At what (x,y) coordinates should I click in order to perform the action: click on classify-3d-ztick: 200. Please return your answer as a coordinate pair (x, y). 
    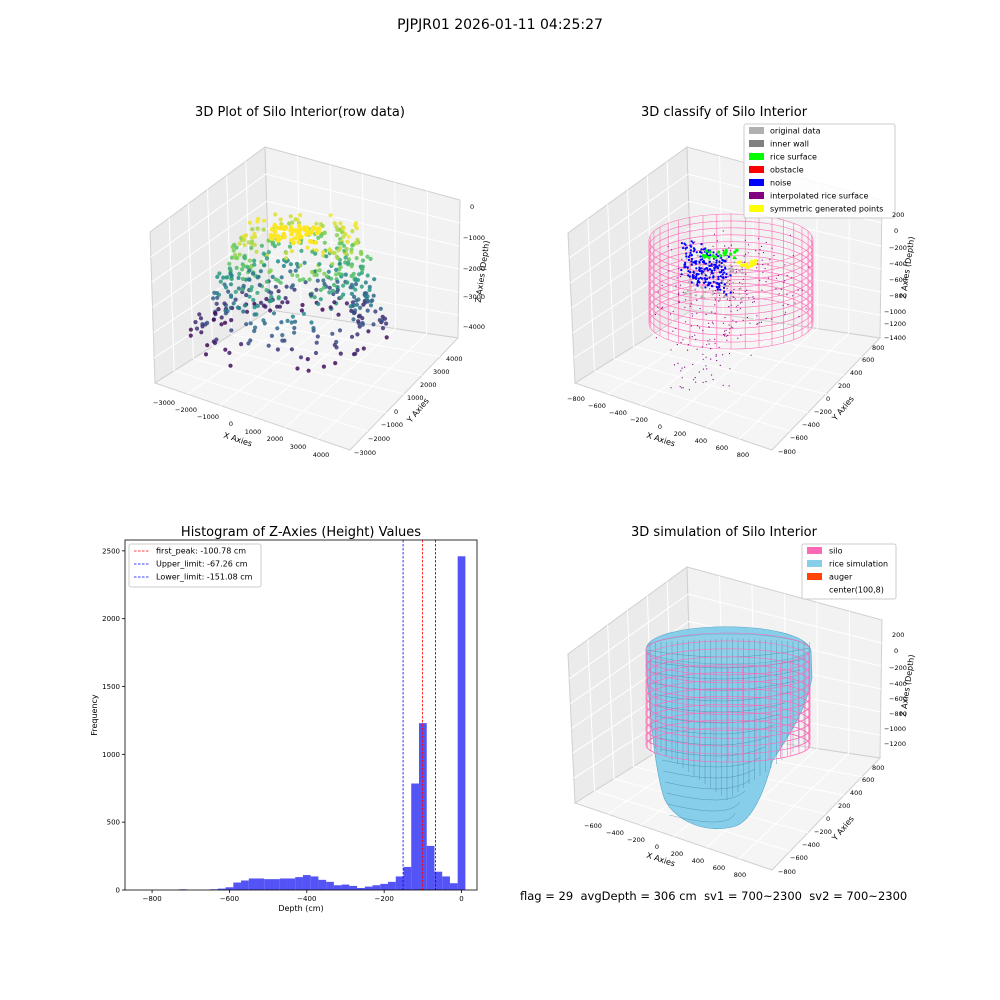
    Looking at the image, I should click on (898, 215).